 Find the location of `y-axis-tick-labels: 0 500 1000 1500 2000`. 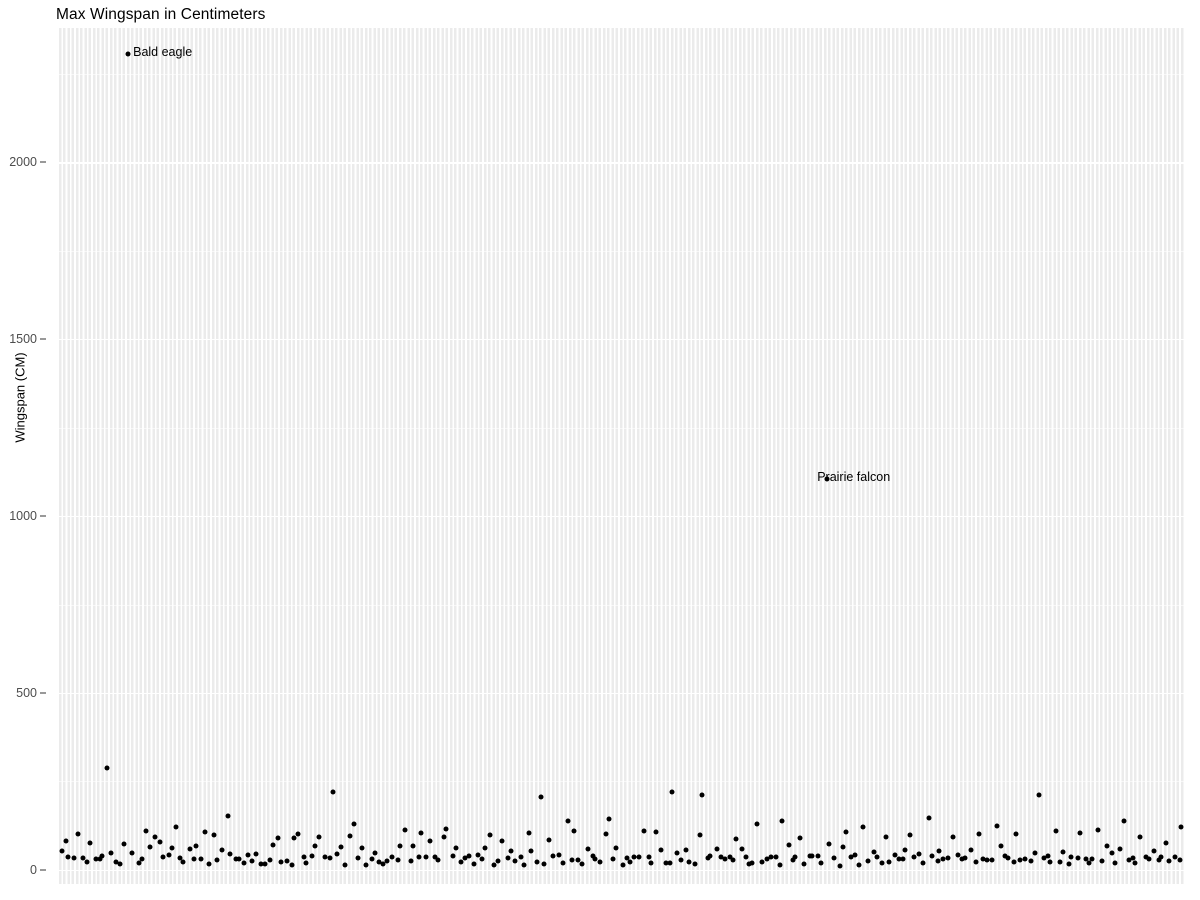

y-axis-tick-labels: 0 500 1000 1500 2000 is located at coordinates (24, 450).